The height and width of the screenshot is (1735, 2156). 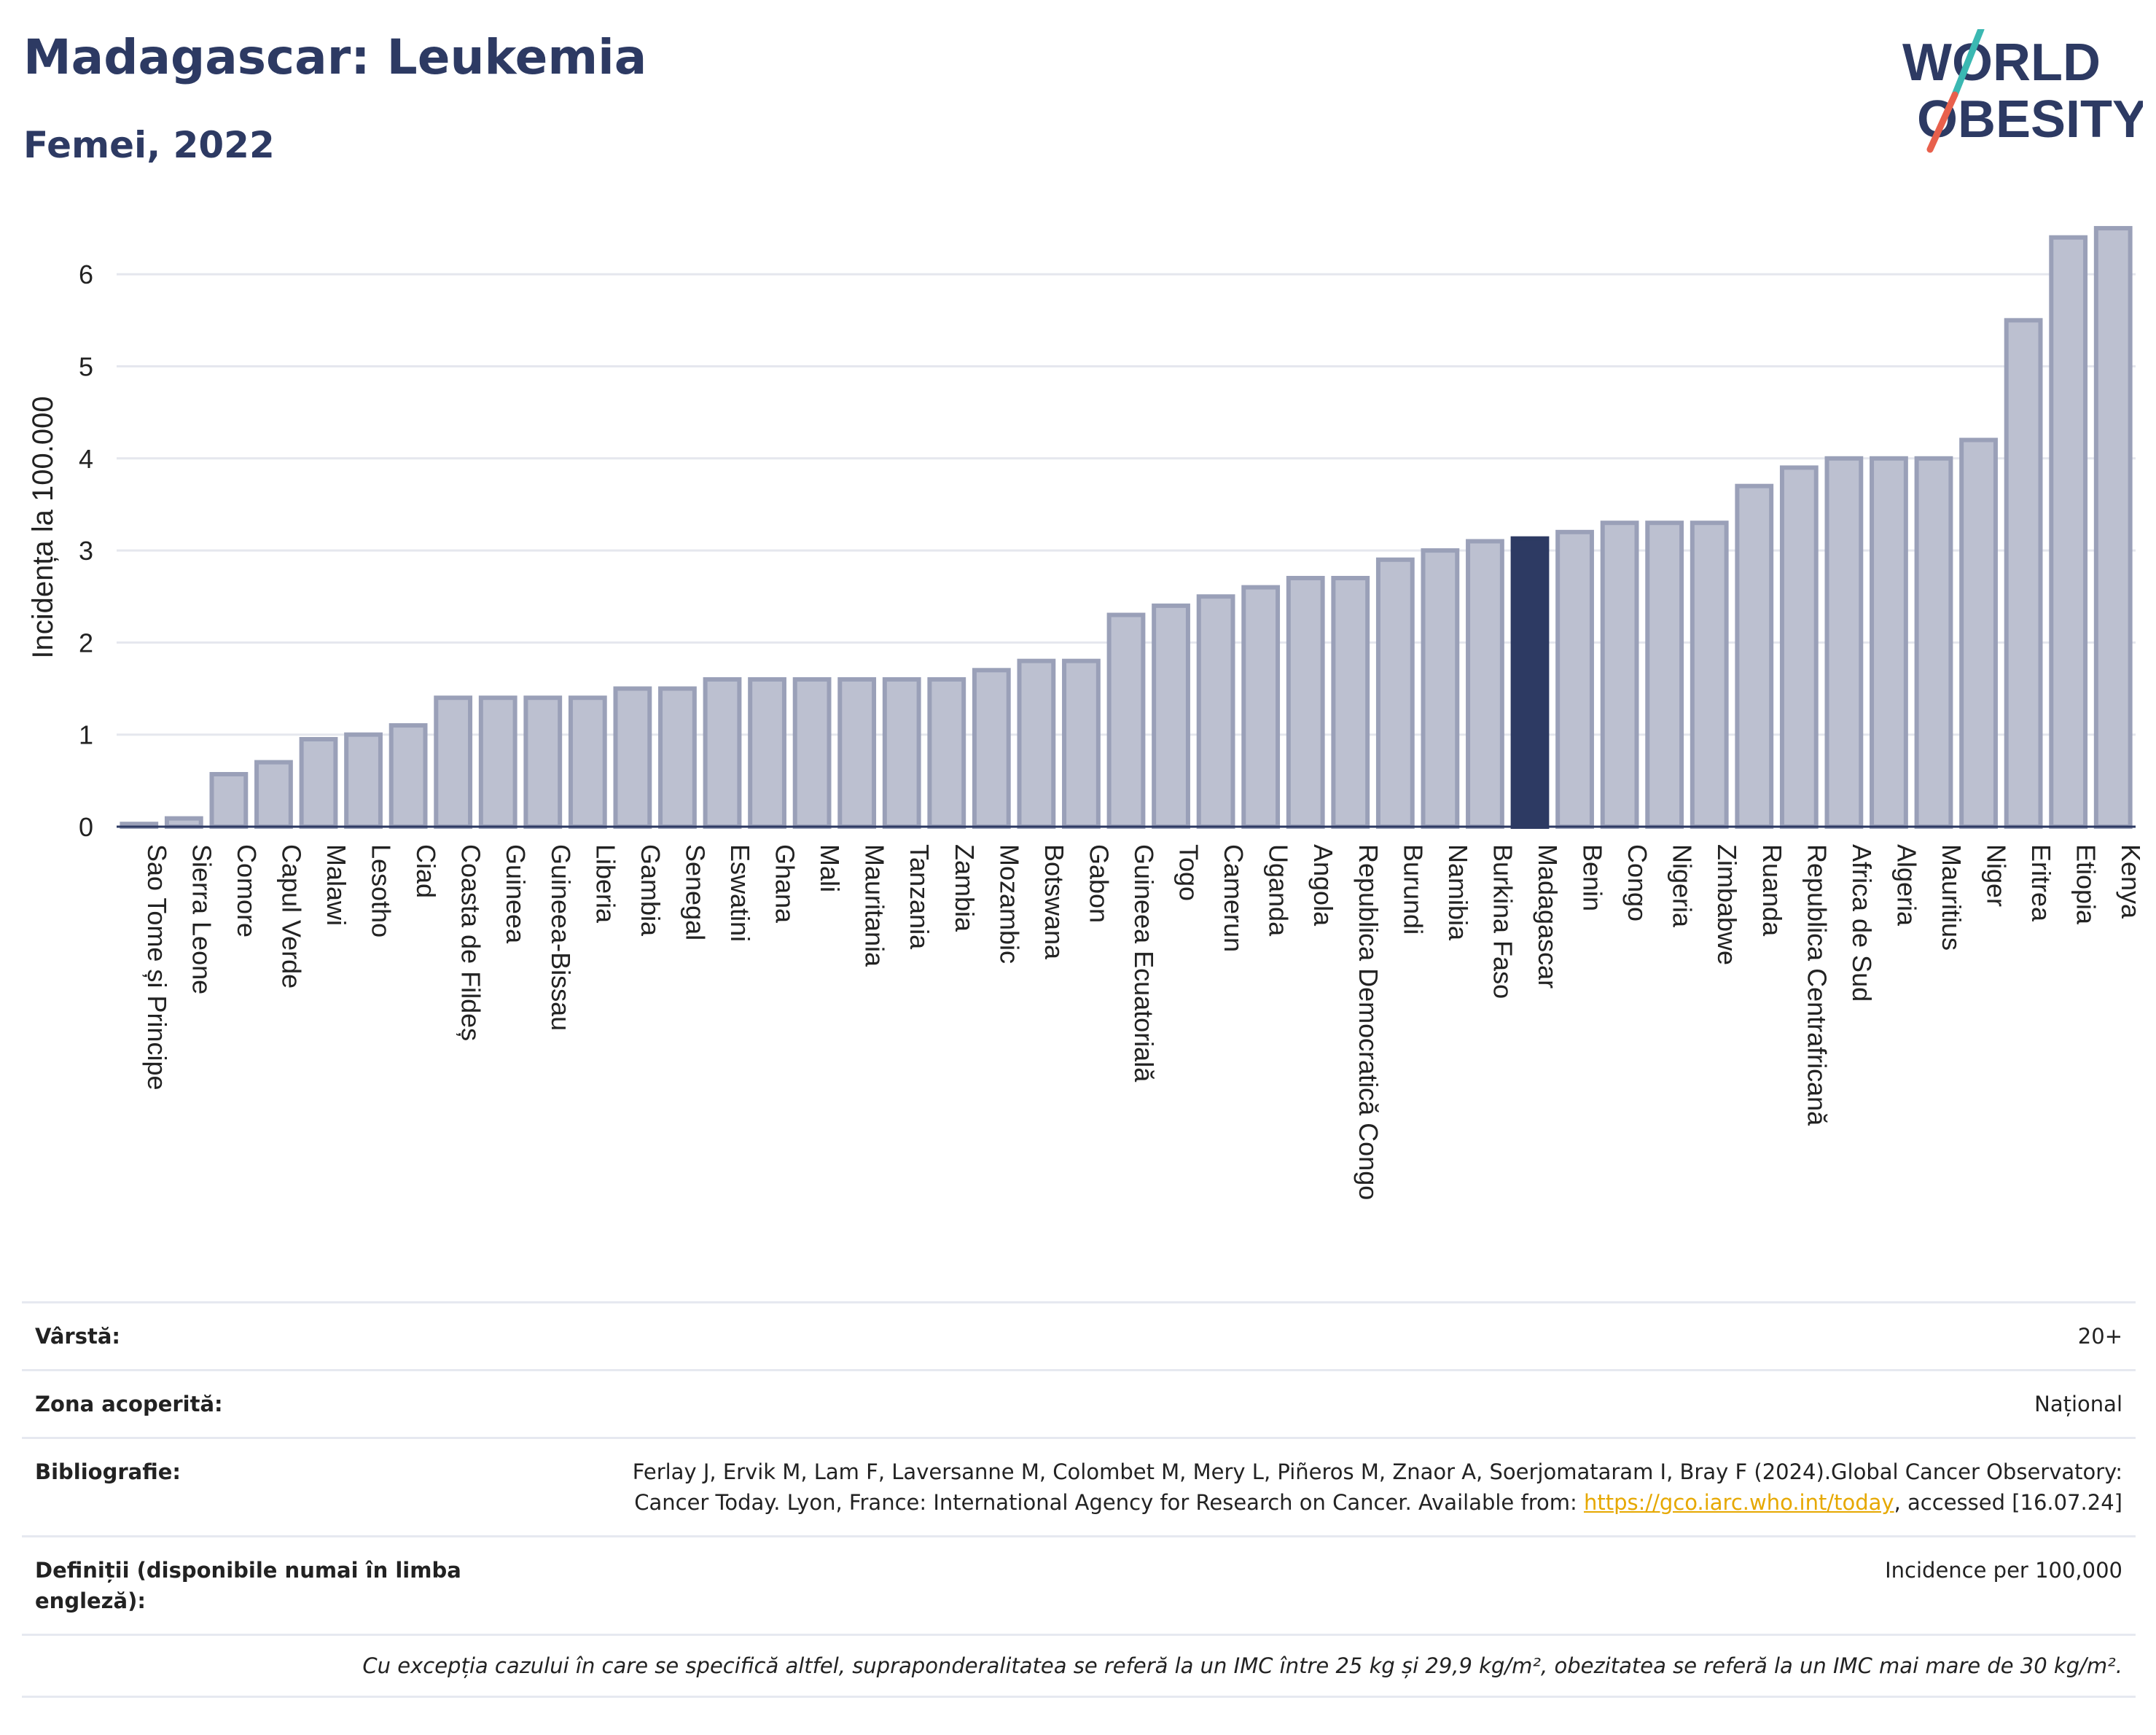 What do you see at coordinates (157, 967) in the screenshot?
I see `x-tick-label: Sao Tome și Principe` at bounding box center [157, 967].